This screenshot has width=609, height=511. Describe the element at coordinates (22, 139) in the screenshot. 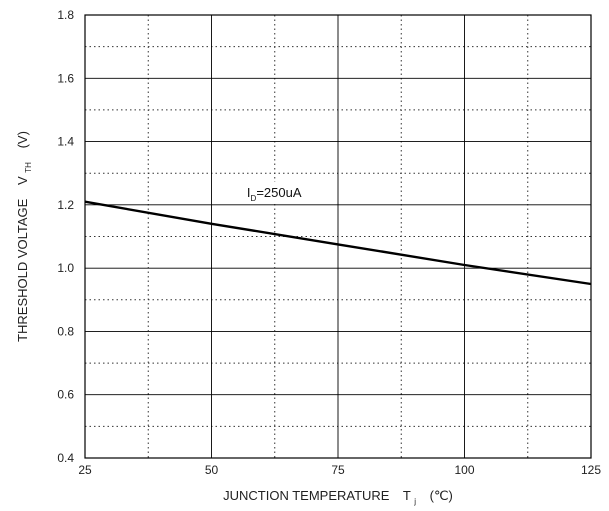

I see `y-axis-label-unit: (V)` at that location.